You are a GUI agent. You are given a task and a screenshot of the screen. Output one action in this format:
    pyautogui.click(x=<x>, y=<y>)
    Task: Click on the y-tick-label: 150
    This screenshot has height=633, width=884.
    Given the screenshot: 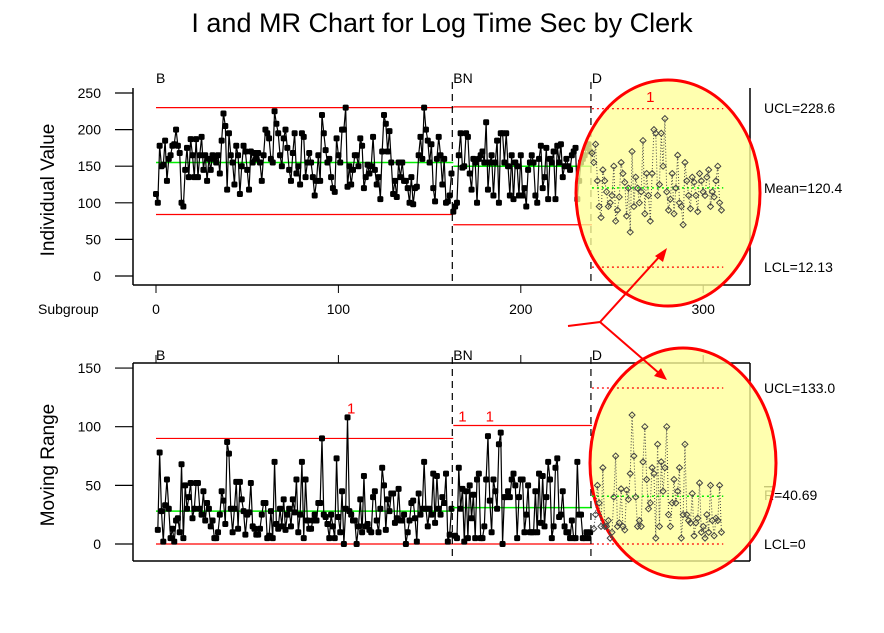 What is the action you would take?
    pyautogui.click(x=90, y=368)
    